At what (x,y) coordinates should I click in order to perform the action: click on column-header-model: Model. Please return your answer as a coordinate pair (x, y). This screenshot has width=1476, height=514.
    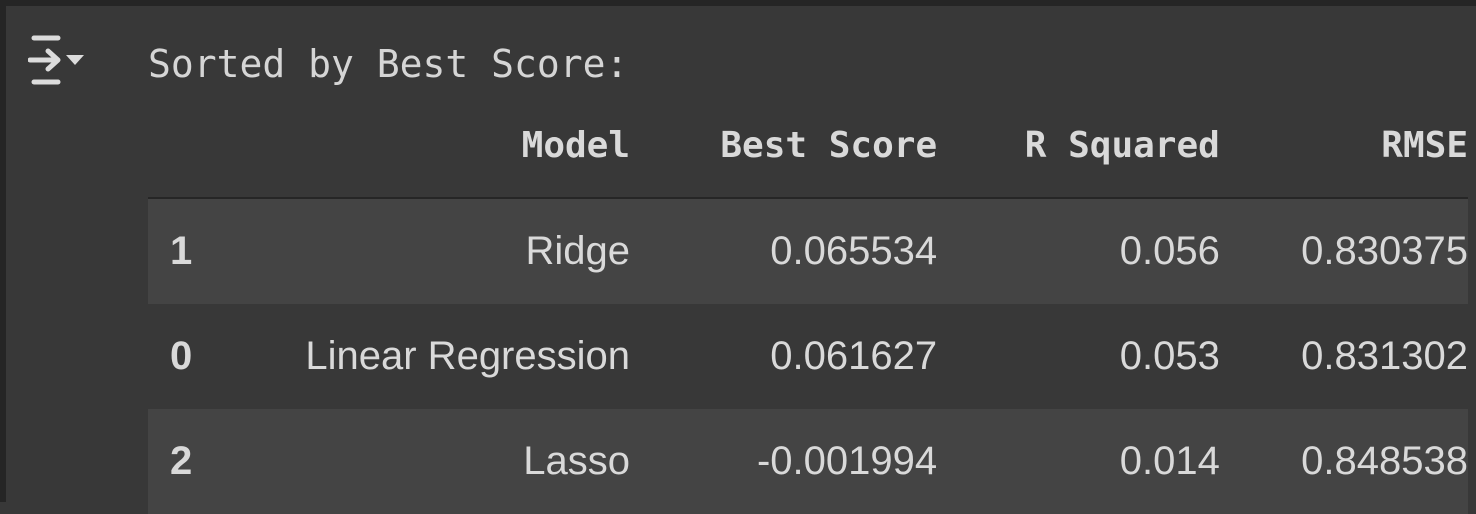
    Looking at the image, I should click on (435, 146).